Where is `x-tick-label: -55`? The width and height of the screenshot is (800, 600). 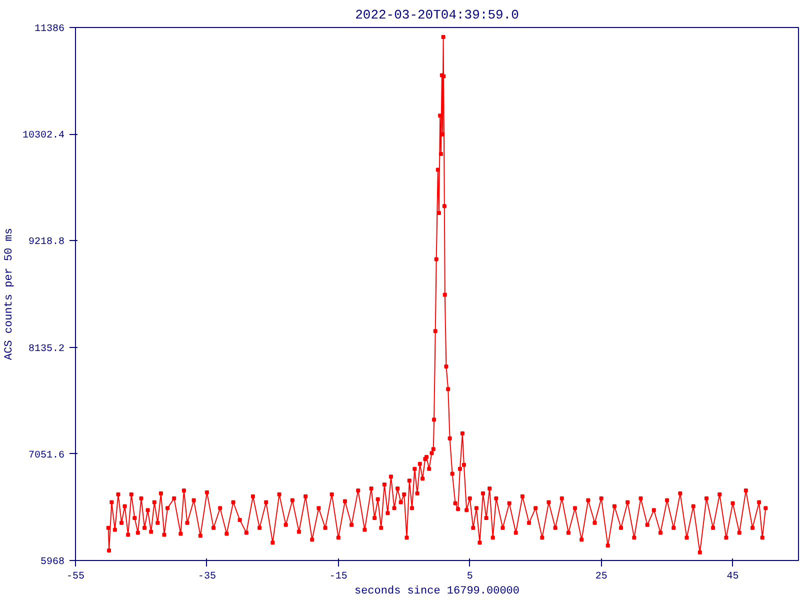 x-tick-label: -55 is located at coordinates (75, 577).